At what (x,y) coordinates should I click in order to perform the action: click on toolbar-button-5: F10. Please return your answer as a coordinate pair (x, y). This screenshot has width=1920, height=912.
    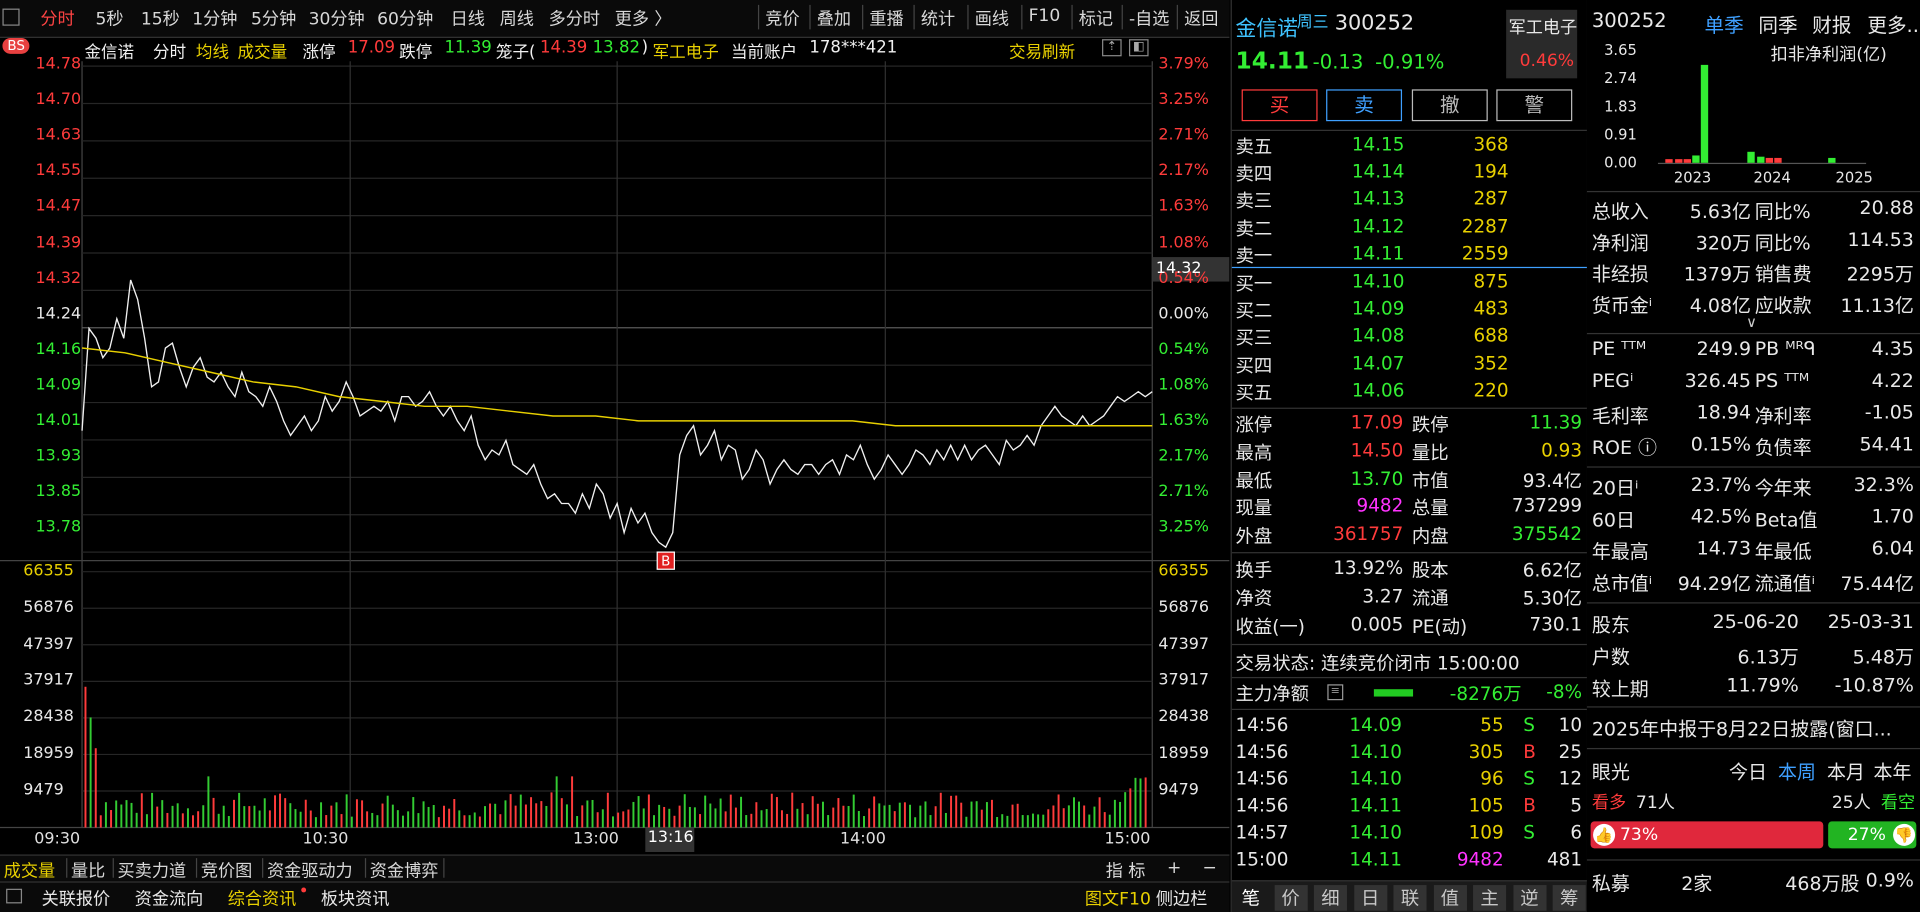
    Looking at the image, I should click on (1044, 16).